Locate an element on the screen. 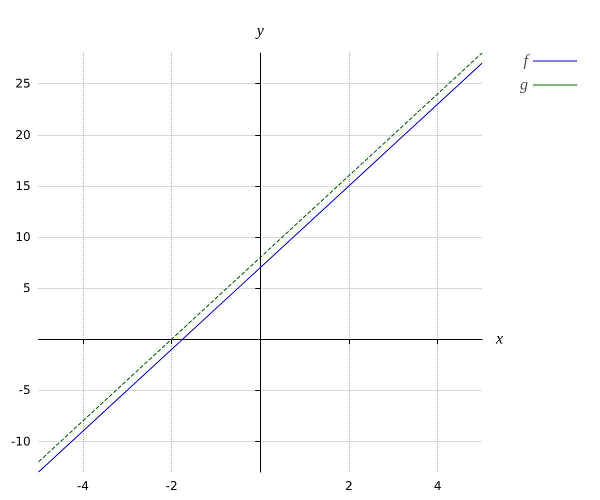 Image resolution: width=600 pixels, height=500 pixels. y-tick-label: 15 is located at coordinates (23, 185).